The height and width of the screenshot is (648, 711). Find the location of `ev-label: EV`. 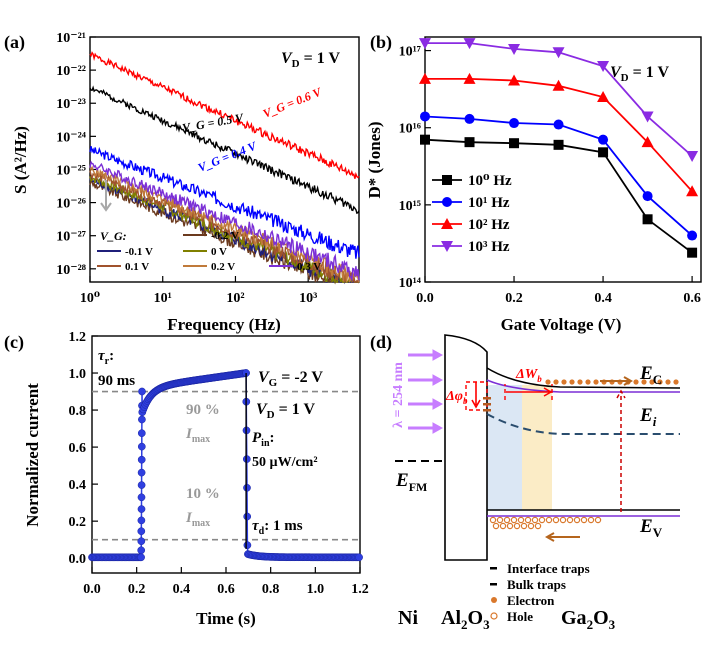

ev-label: EV is located at coordinates (651, 528).